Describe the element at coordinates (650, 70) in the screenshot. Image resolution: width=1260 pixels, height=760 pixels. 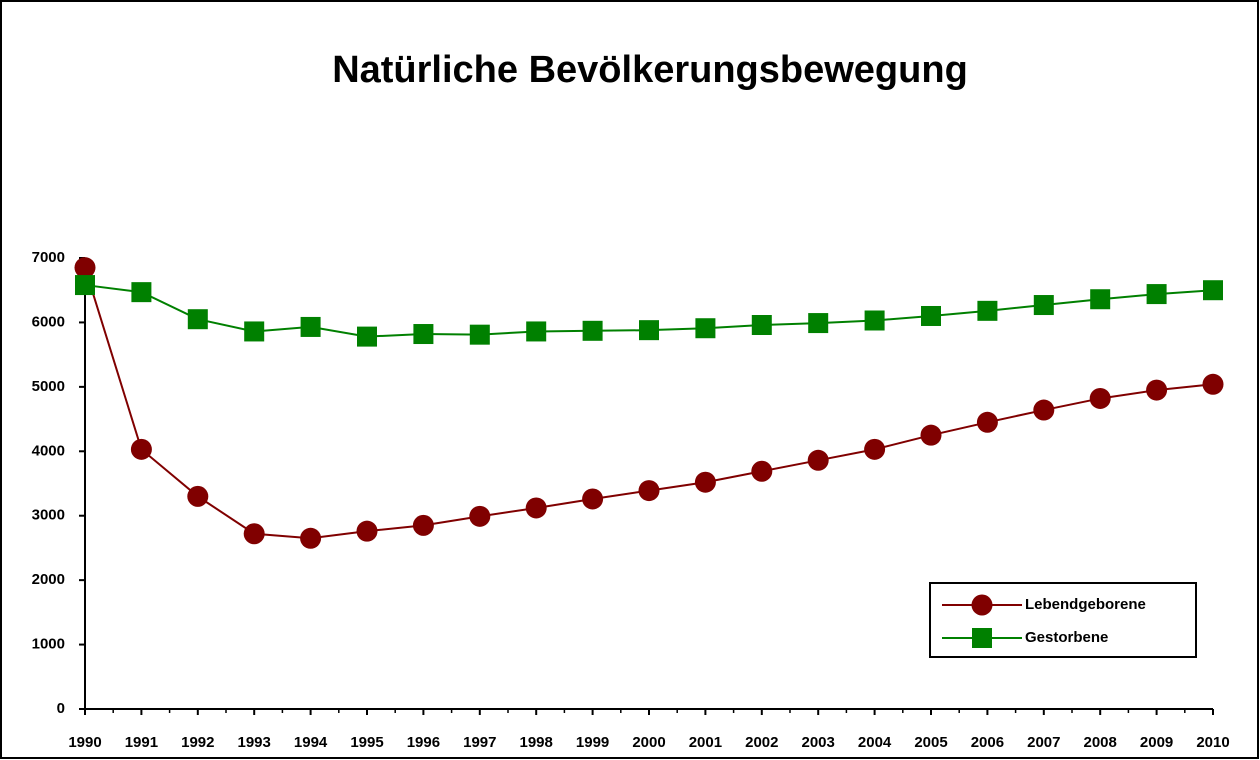
I see `chart-title: Natürliche Bevölkerungsbewegung` at that location.